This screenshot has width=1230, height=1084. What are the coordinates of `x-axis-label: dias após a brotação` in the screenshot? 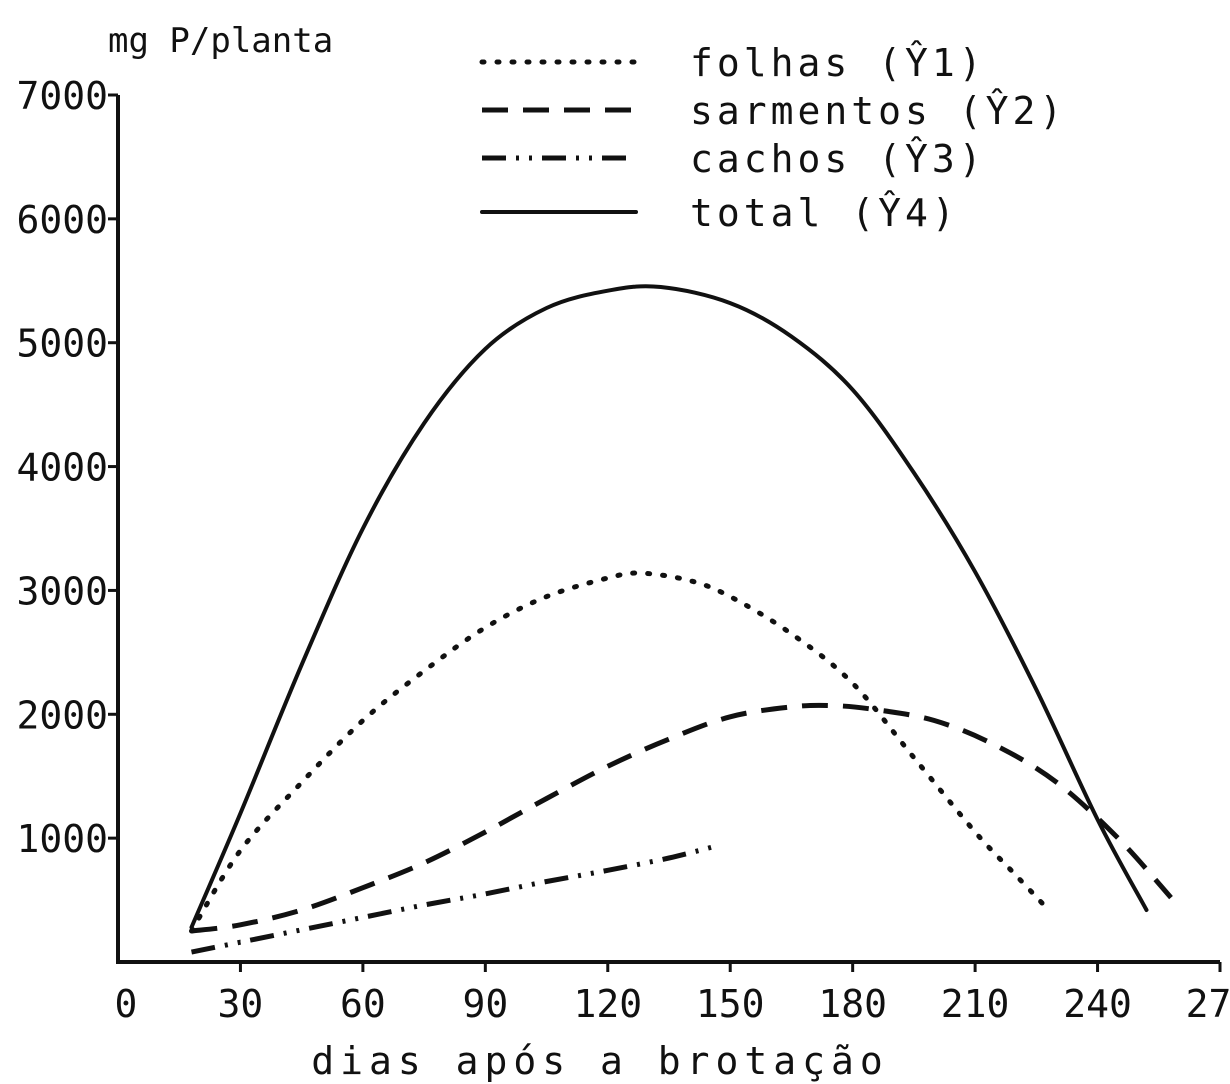 It's located at (600, 1061).